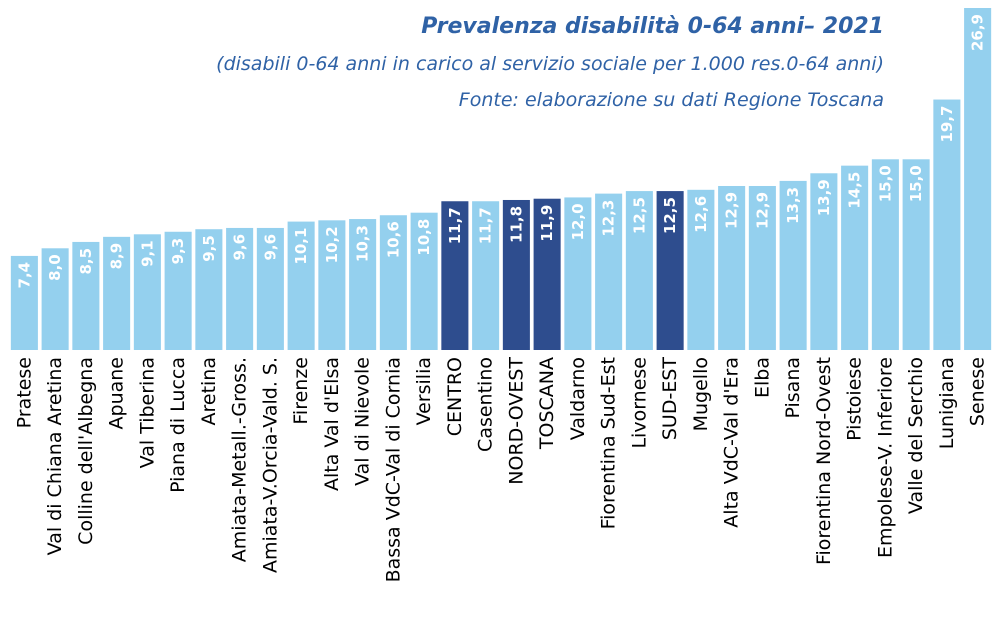 This screenshot has height=620, width=995. What do you see at coordinates (24, 275) in the screenshot?
I see `value-label: 7,4` at bounding box center [24, 275].